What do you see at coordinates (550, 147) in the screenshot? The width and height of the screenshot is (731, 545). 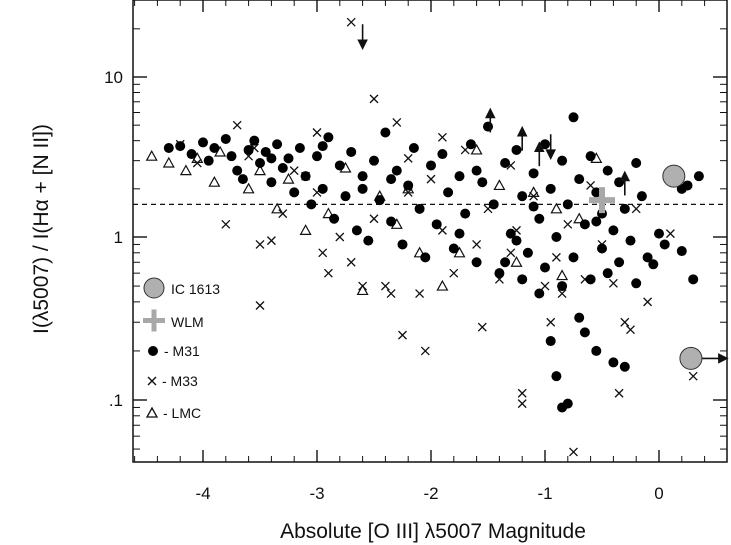 I see `limit-arrow-down` at bounding box center [550, 147].